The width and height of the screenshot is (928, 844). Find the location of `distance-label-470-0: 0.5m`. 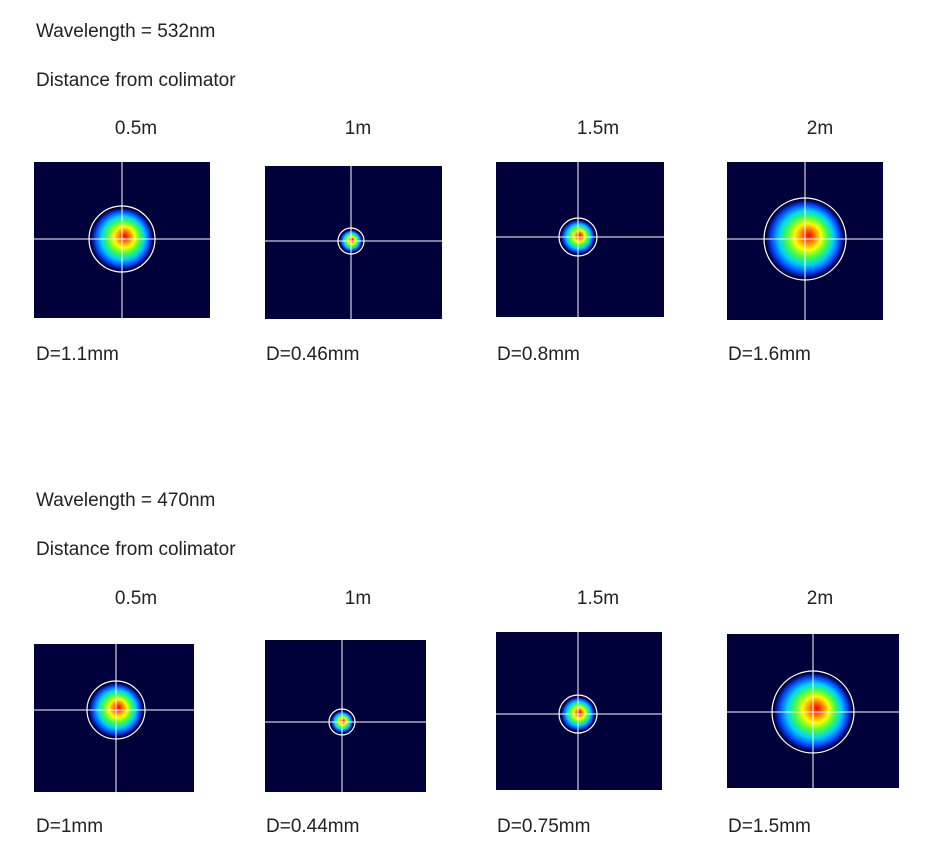

distance-label-470-0: 0.5m is located at coordinates (136, 598).